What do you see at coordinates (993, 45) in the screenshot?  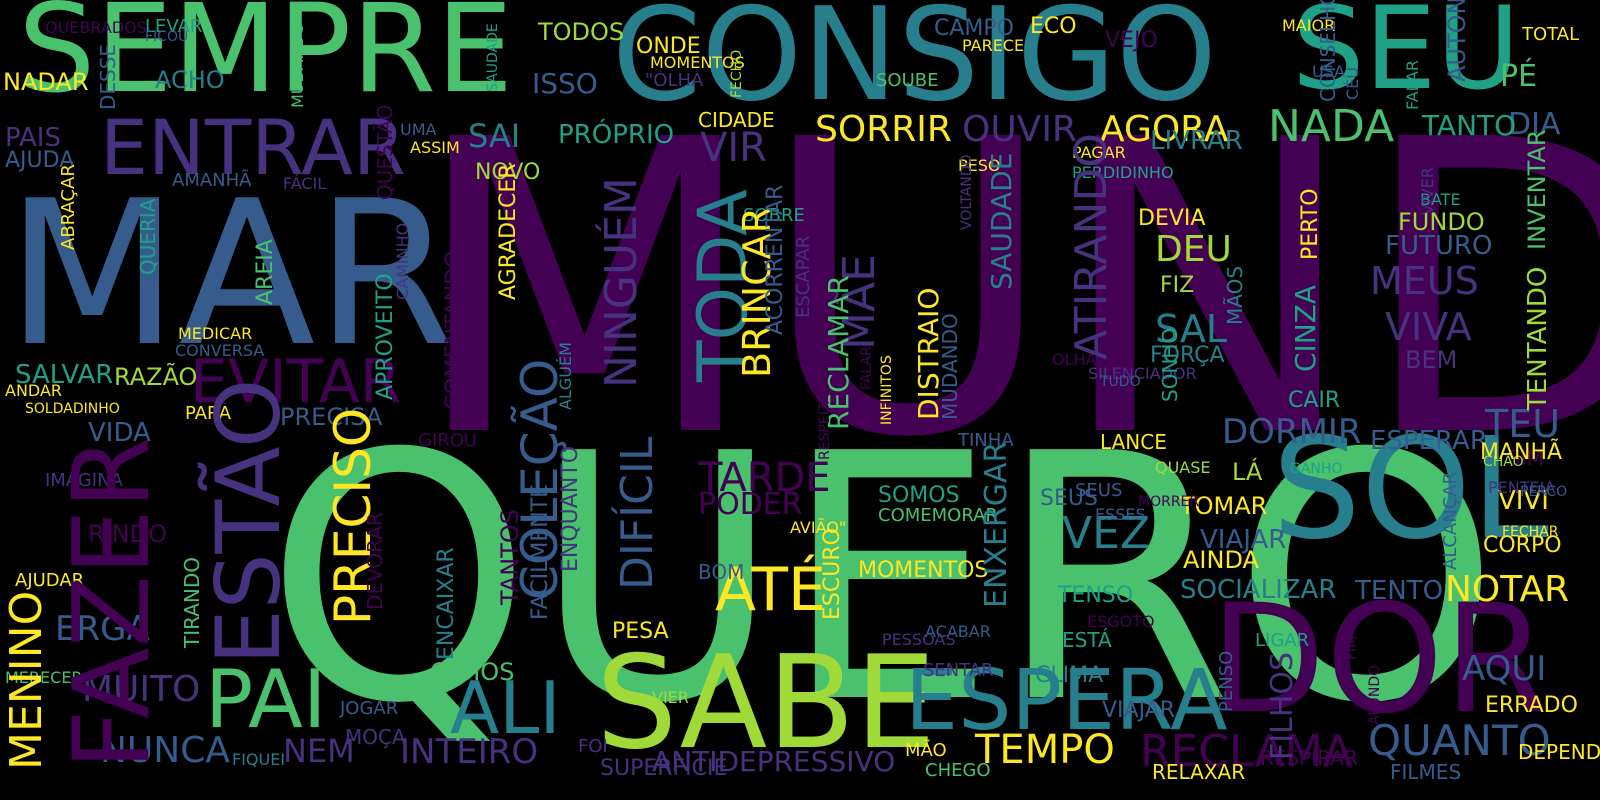 I see `word: PARECE` at bounding box center [993, 45].